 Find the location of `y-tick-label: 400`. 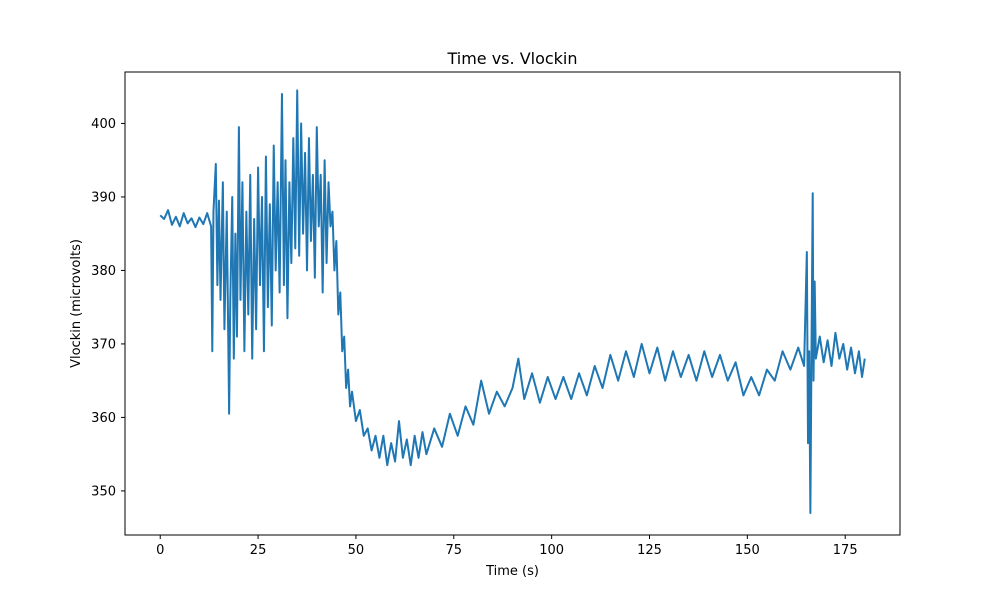

y-tick-label: 400 is located at coordinates (103, 124).